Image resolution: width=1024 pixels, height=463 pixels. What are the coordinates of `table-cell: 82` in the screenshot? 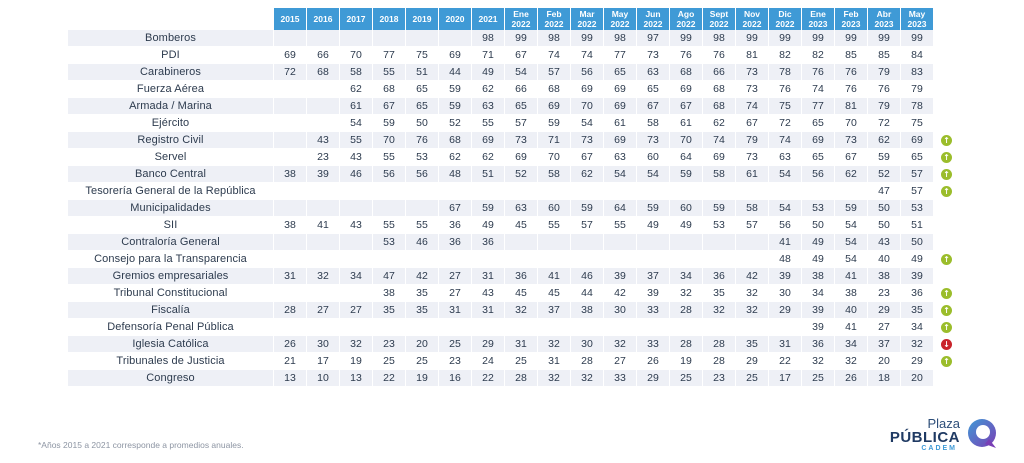 It's located at (818, 55).